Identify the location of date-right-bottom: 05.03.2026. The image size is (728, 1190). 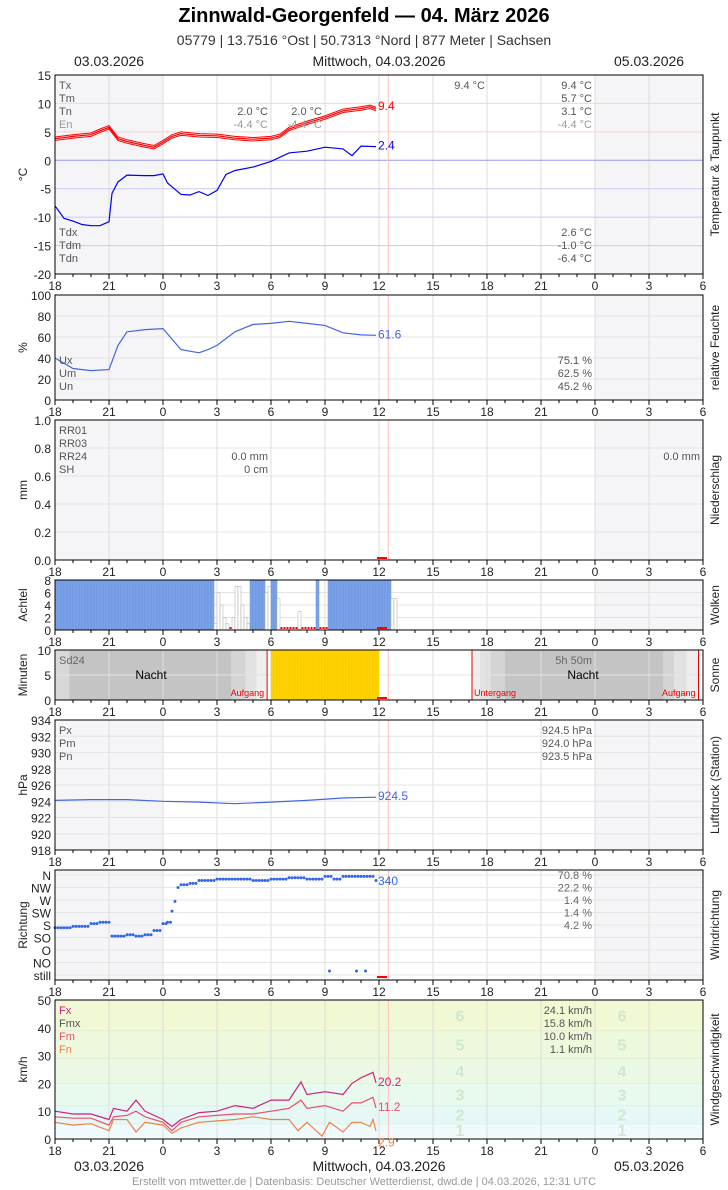
(649, 1166).